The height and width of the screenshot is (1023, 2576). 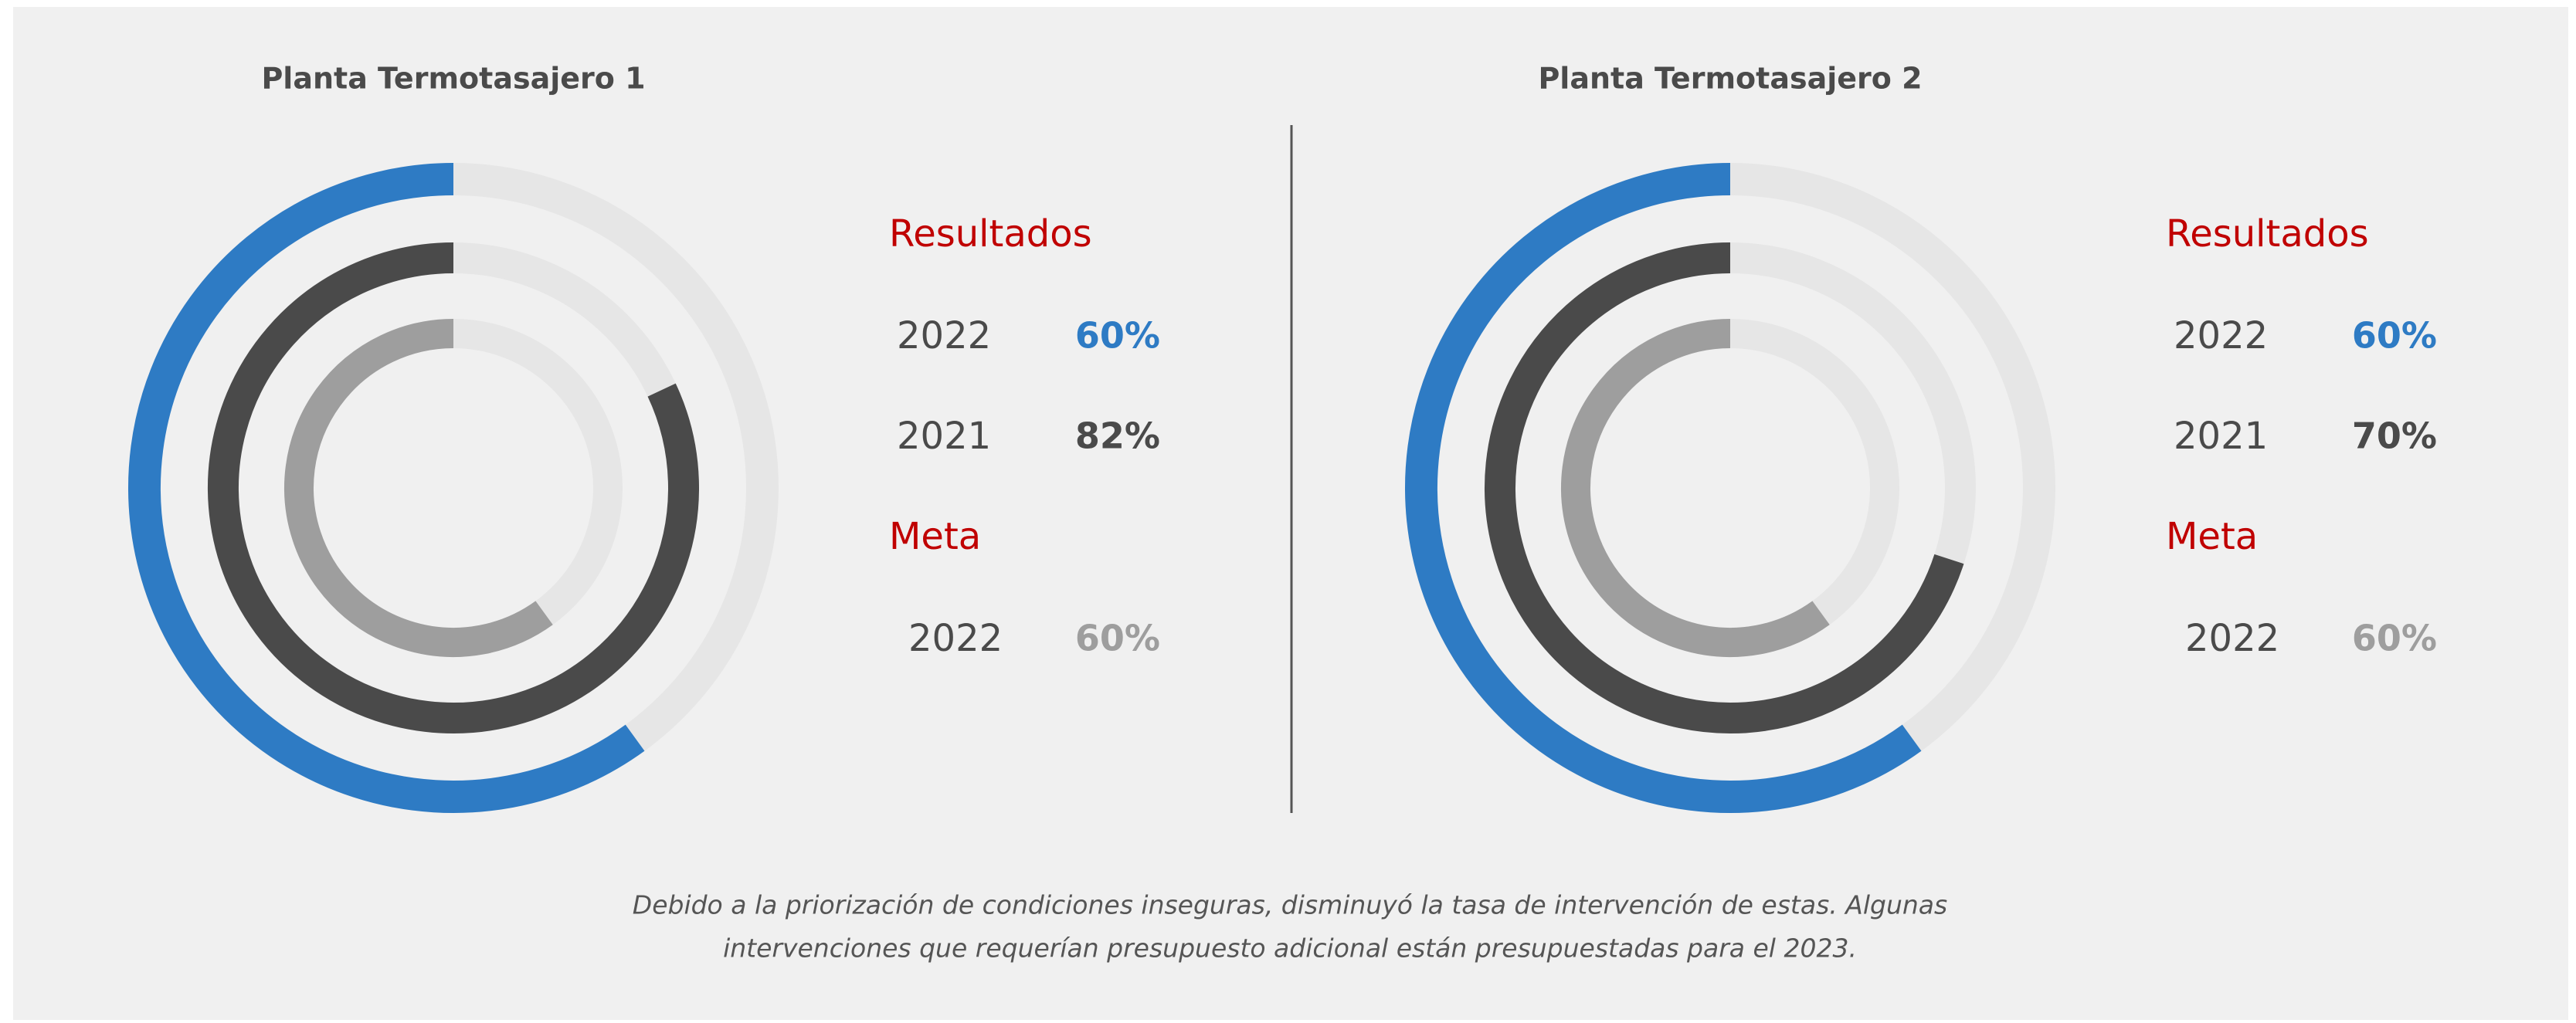 I want to click on legend-value: 70%, so click(x=2394, y=436).